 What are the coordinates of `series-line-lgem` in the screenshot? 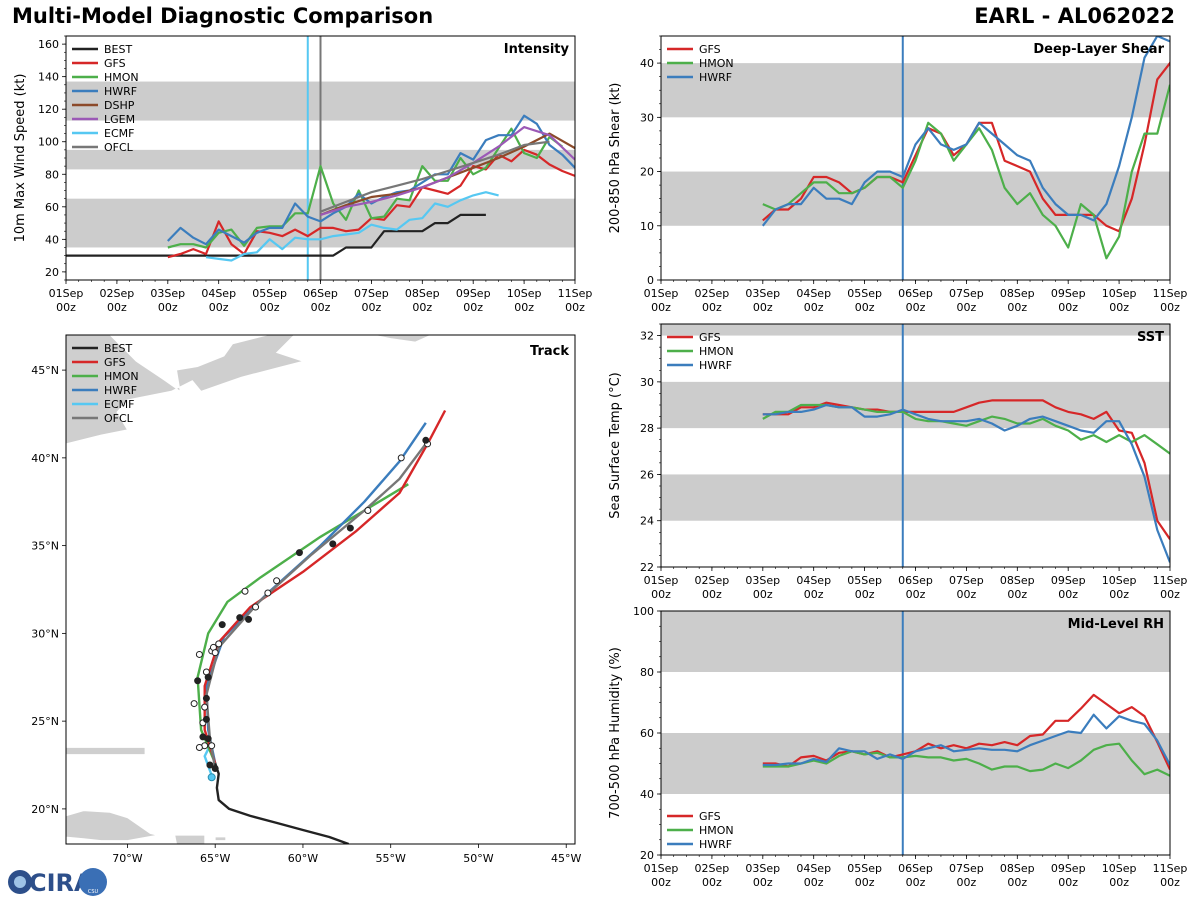 It's located at (447, 170).